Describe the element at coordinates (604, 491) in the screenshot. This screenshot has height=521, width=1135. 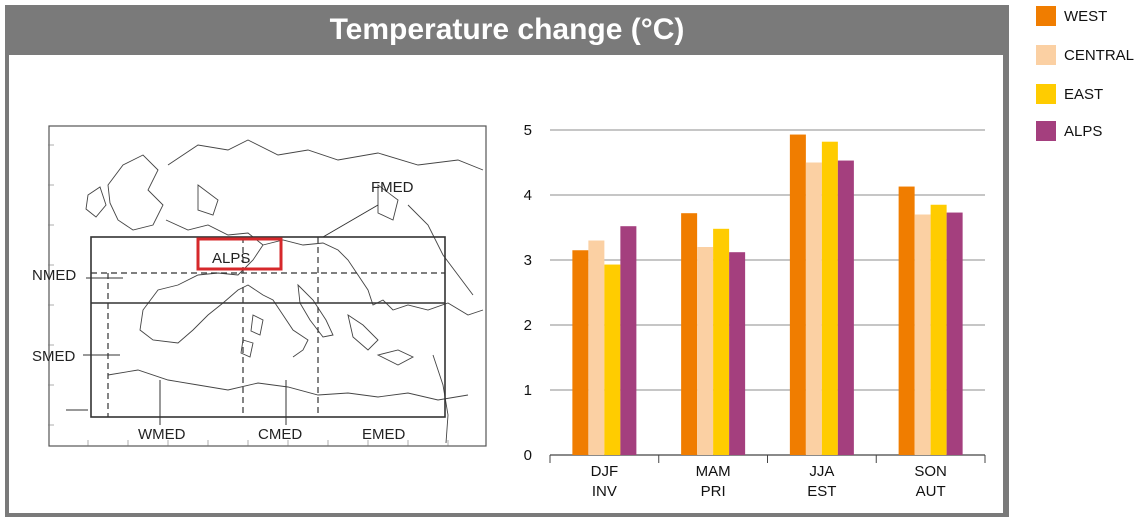
I see `x-tick-label: INV` at that location.